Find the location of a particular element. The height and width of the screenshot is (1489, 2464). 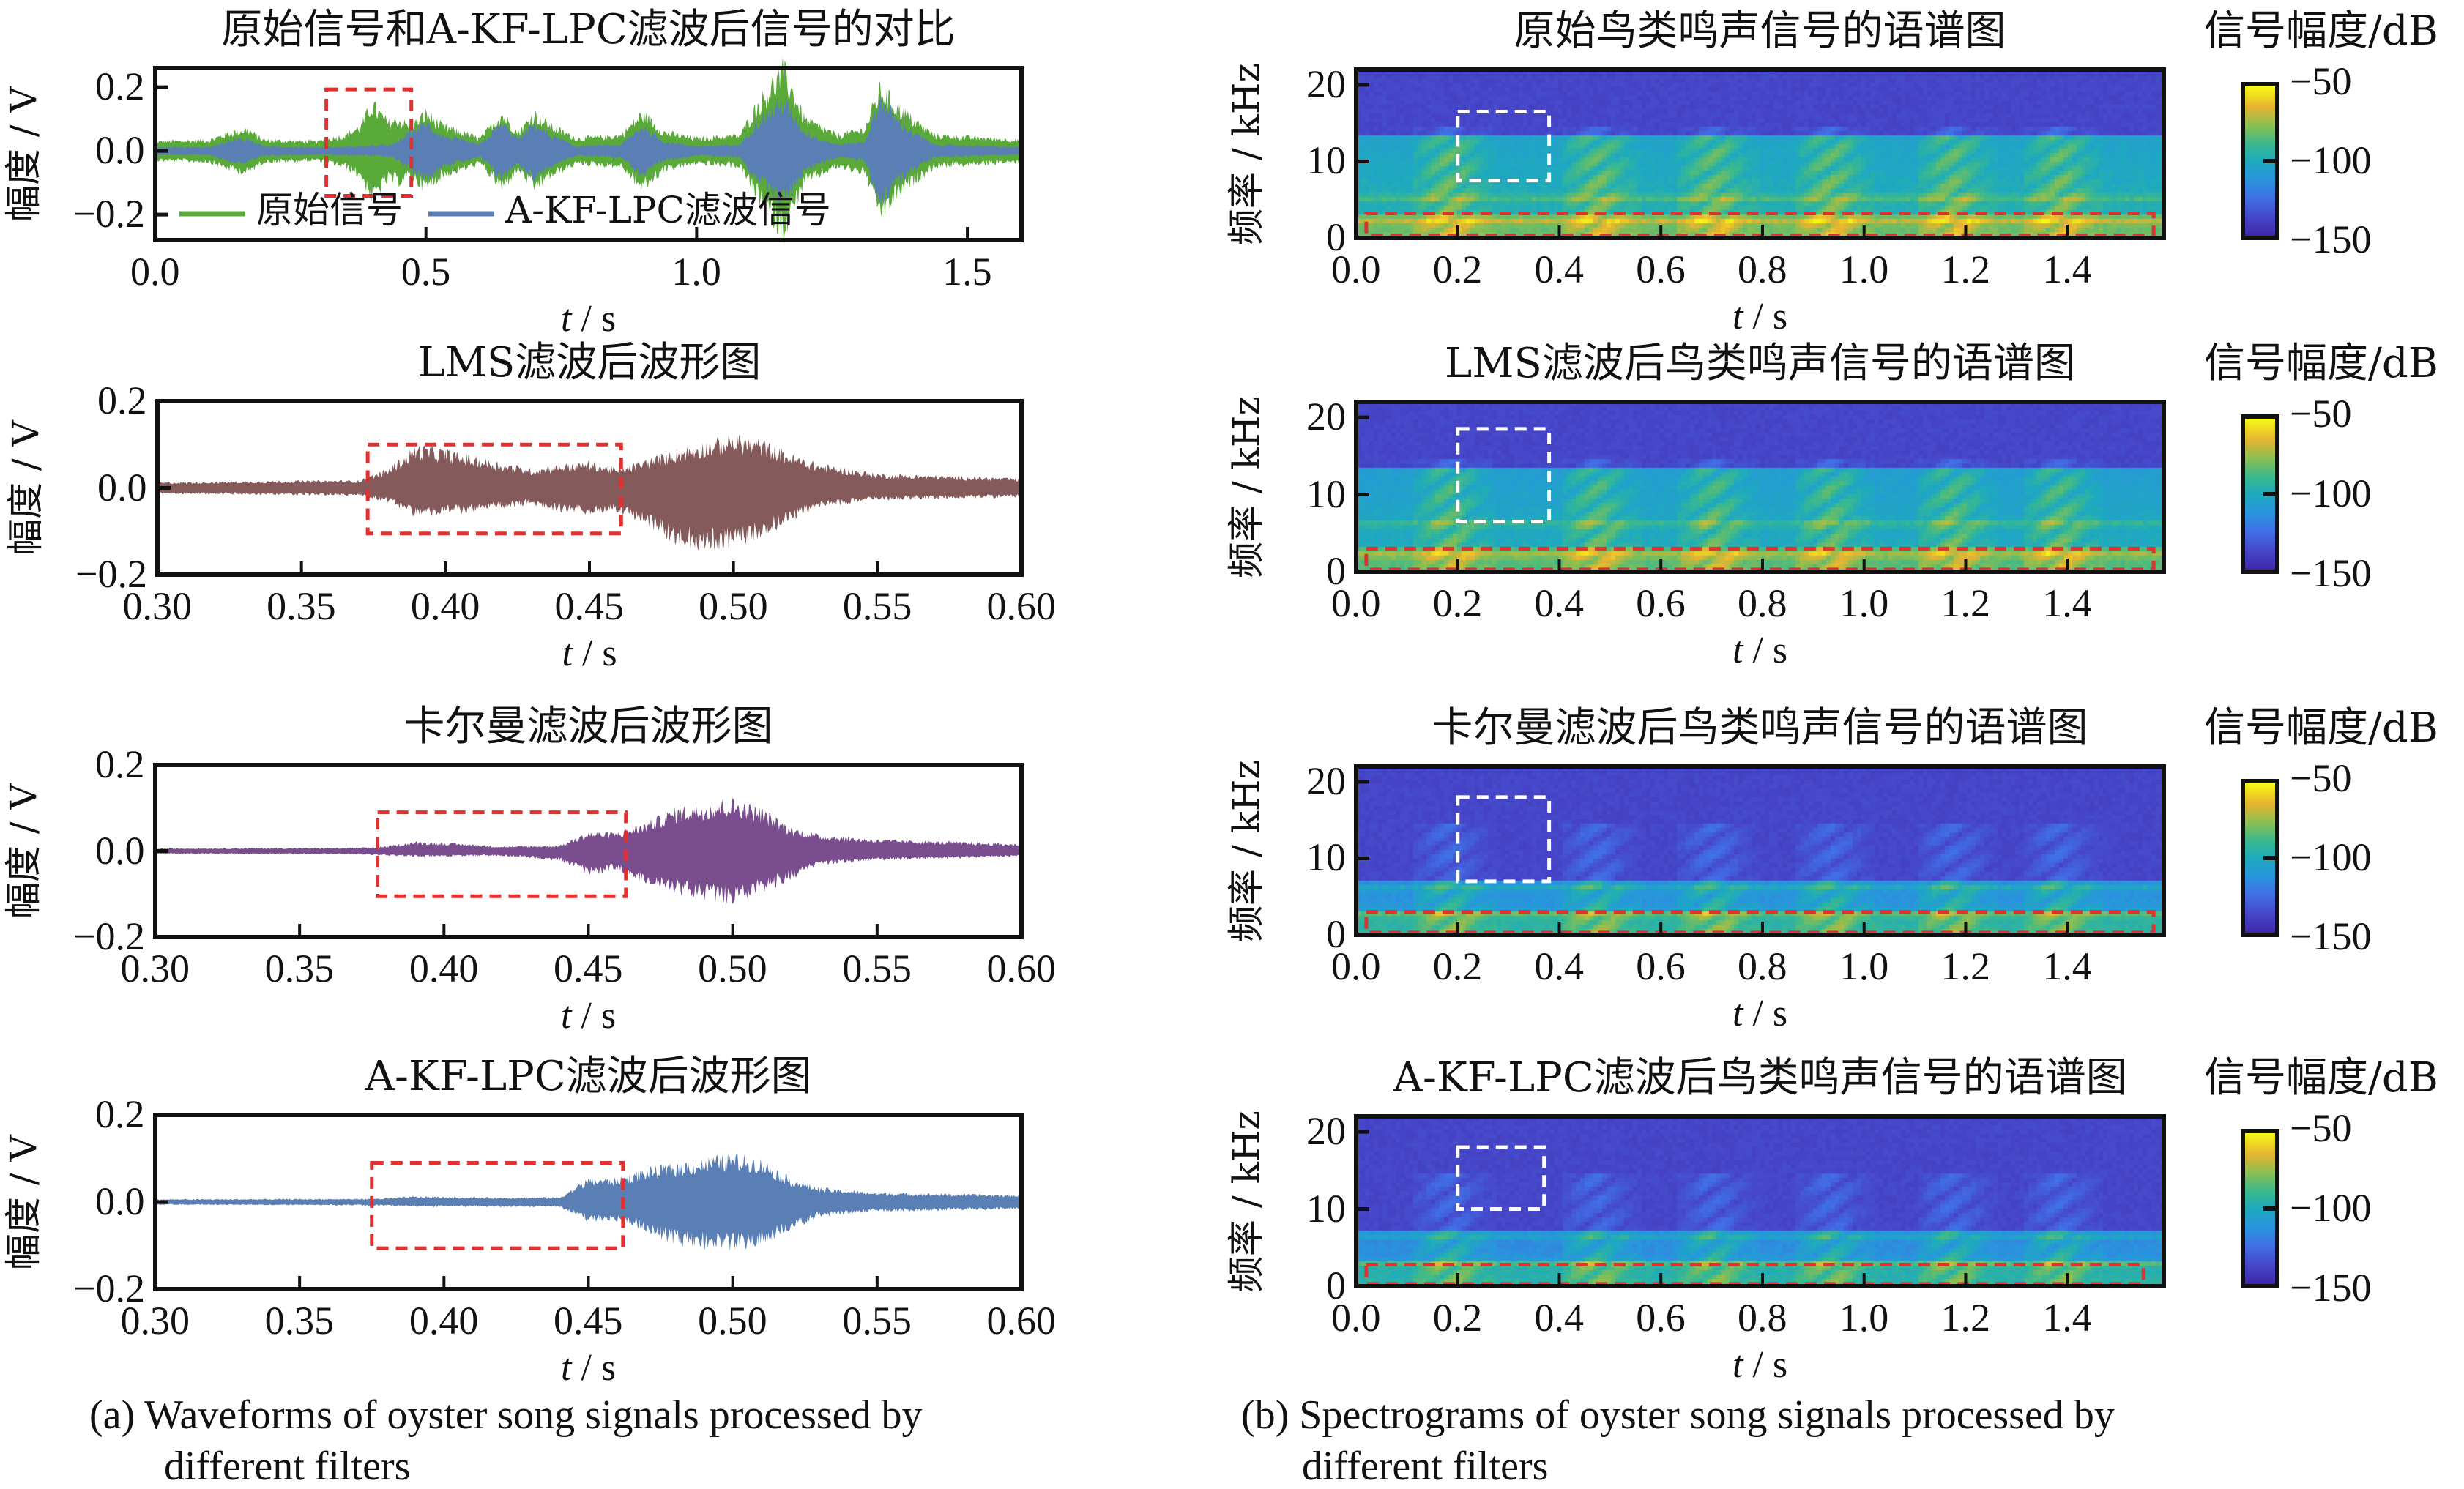

waveform-kalman-xlabel-var: t is located at coordinates (566, 1016).